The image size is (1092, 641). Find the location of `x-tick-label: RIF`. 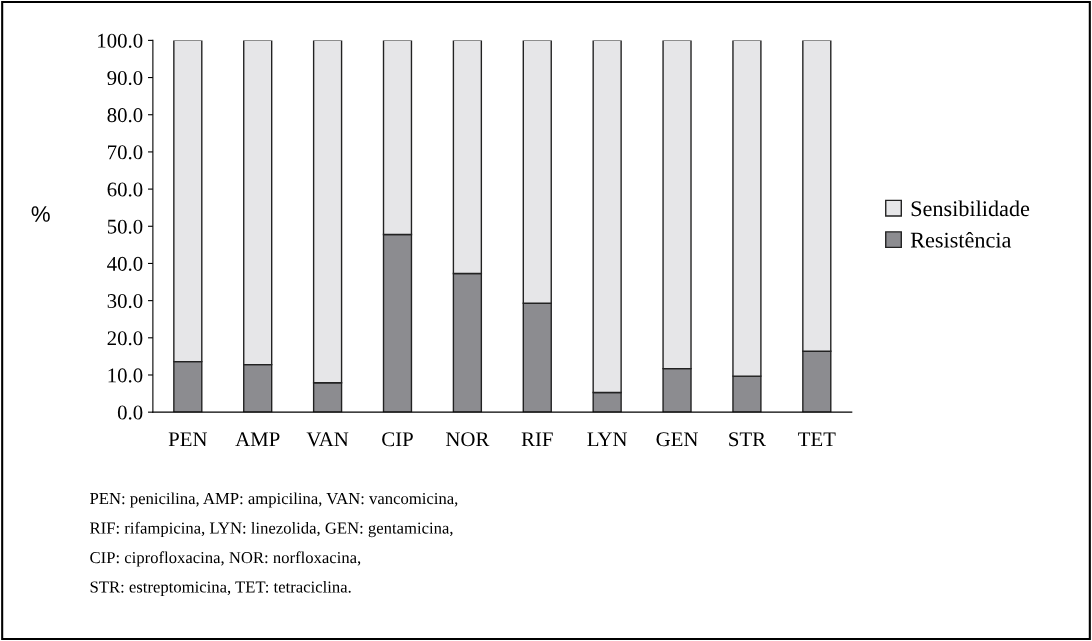

x-tick-label: RIF is located at coordinates (537, 439).